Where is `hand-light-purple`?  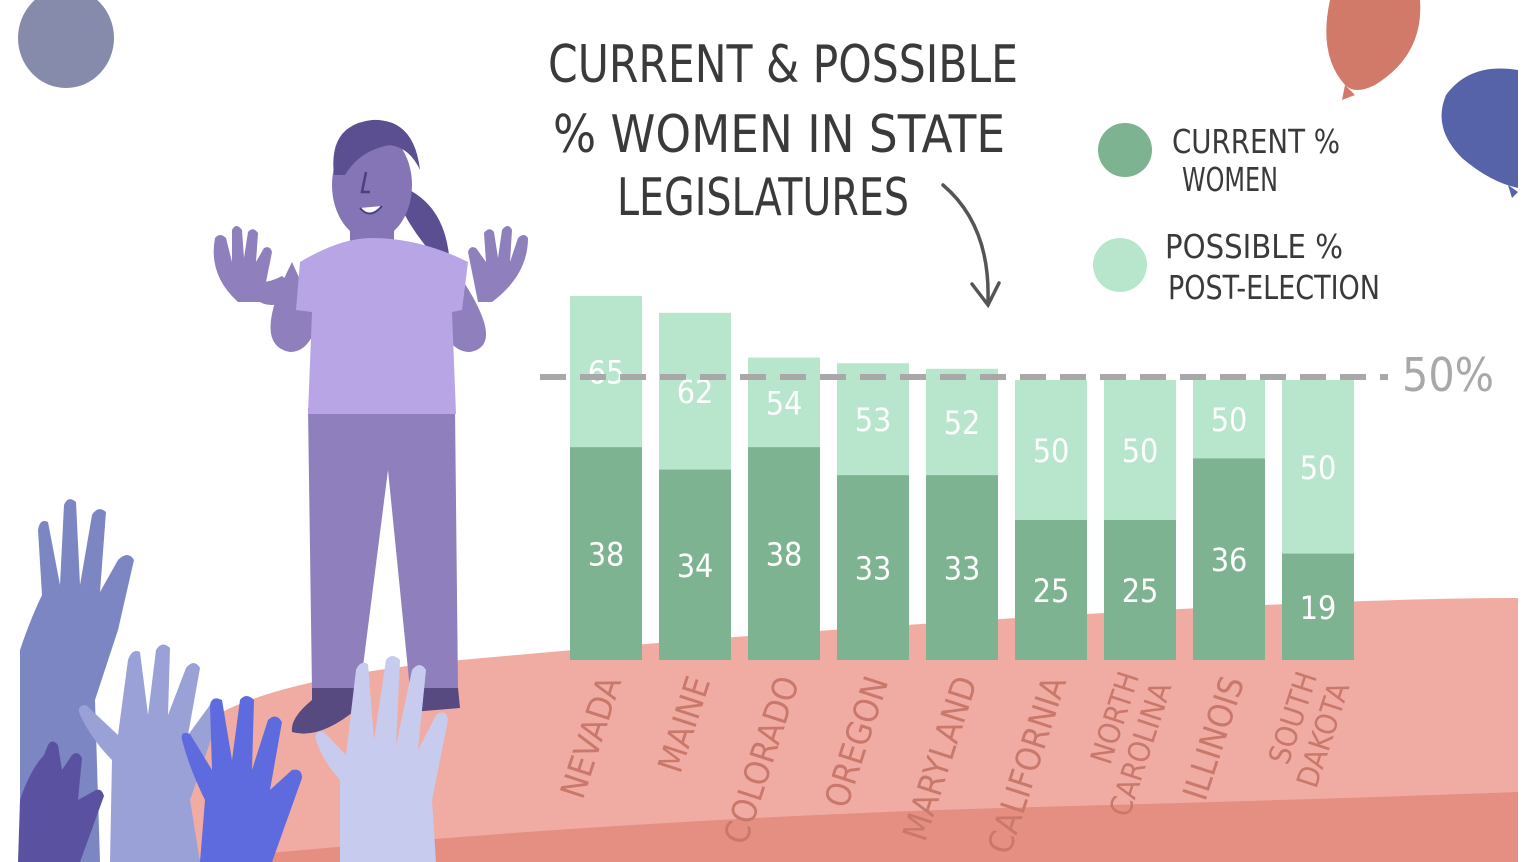 hand-light-purple is located at coordinates (150, 753).